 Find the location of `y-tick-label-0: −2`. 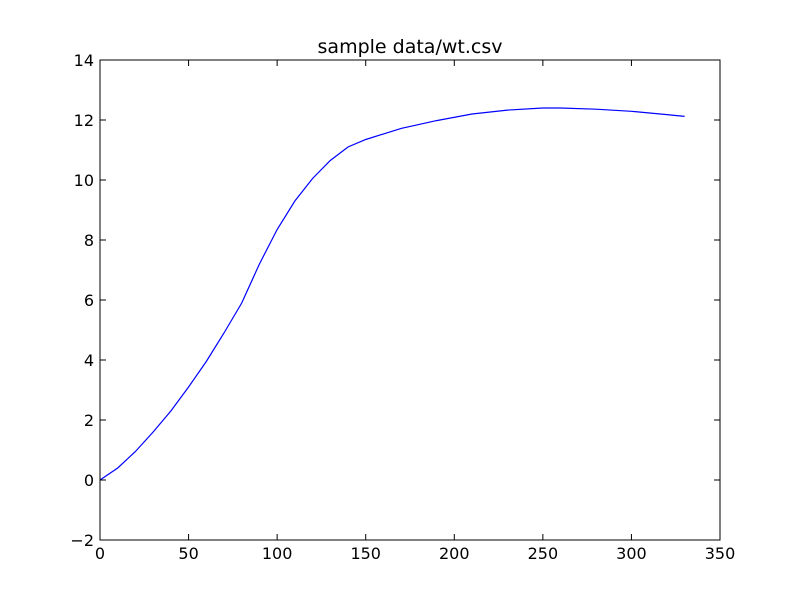

y-tick-label-0: −2 is located at coordinates (82, 540).